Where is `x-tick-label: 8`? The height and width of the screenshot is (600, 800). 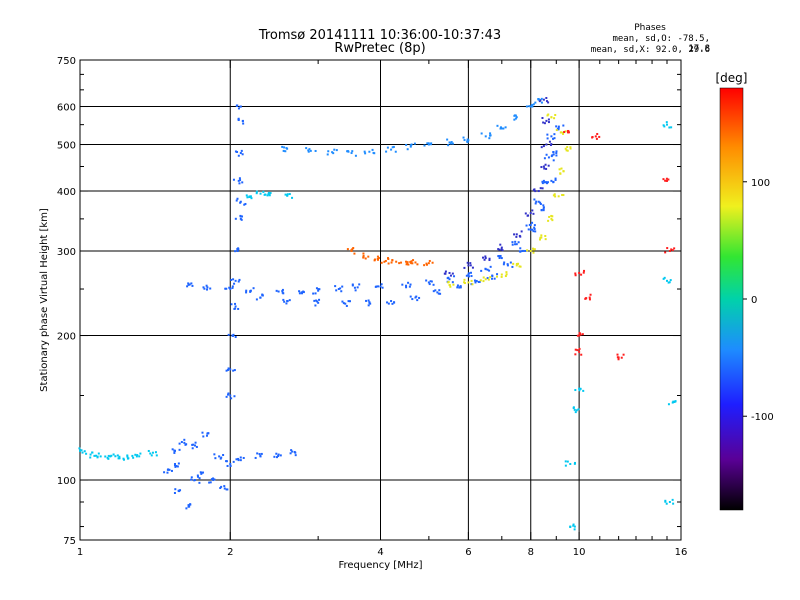
x-tick-label: 8 is located at coordinates (531, 552).